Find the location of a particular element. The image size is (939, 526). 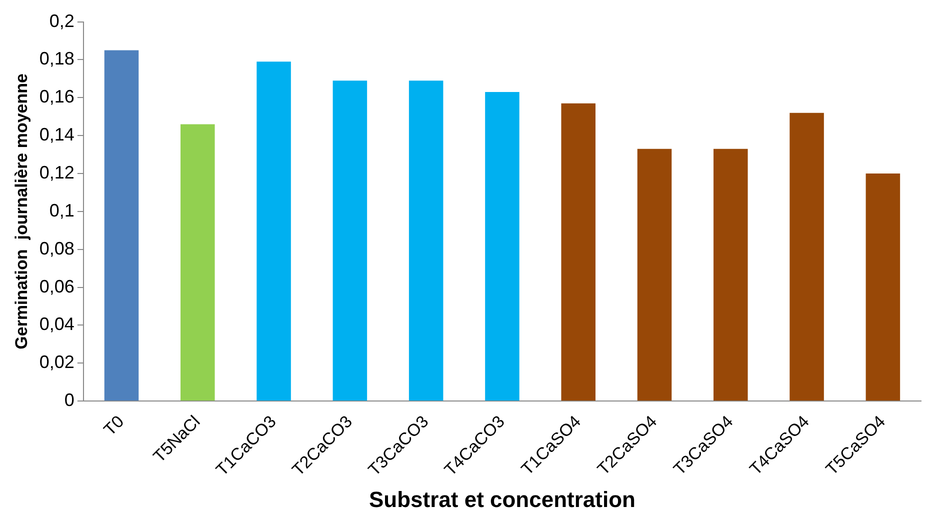

y-tick-label: 0,02 is located at coordinates (56, 362).